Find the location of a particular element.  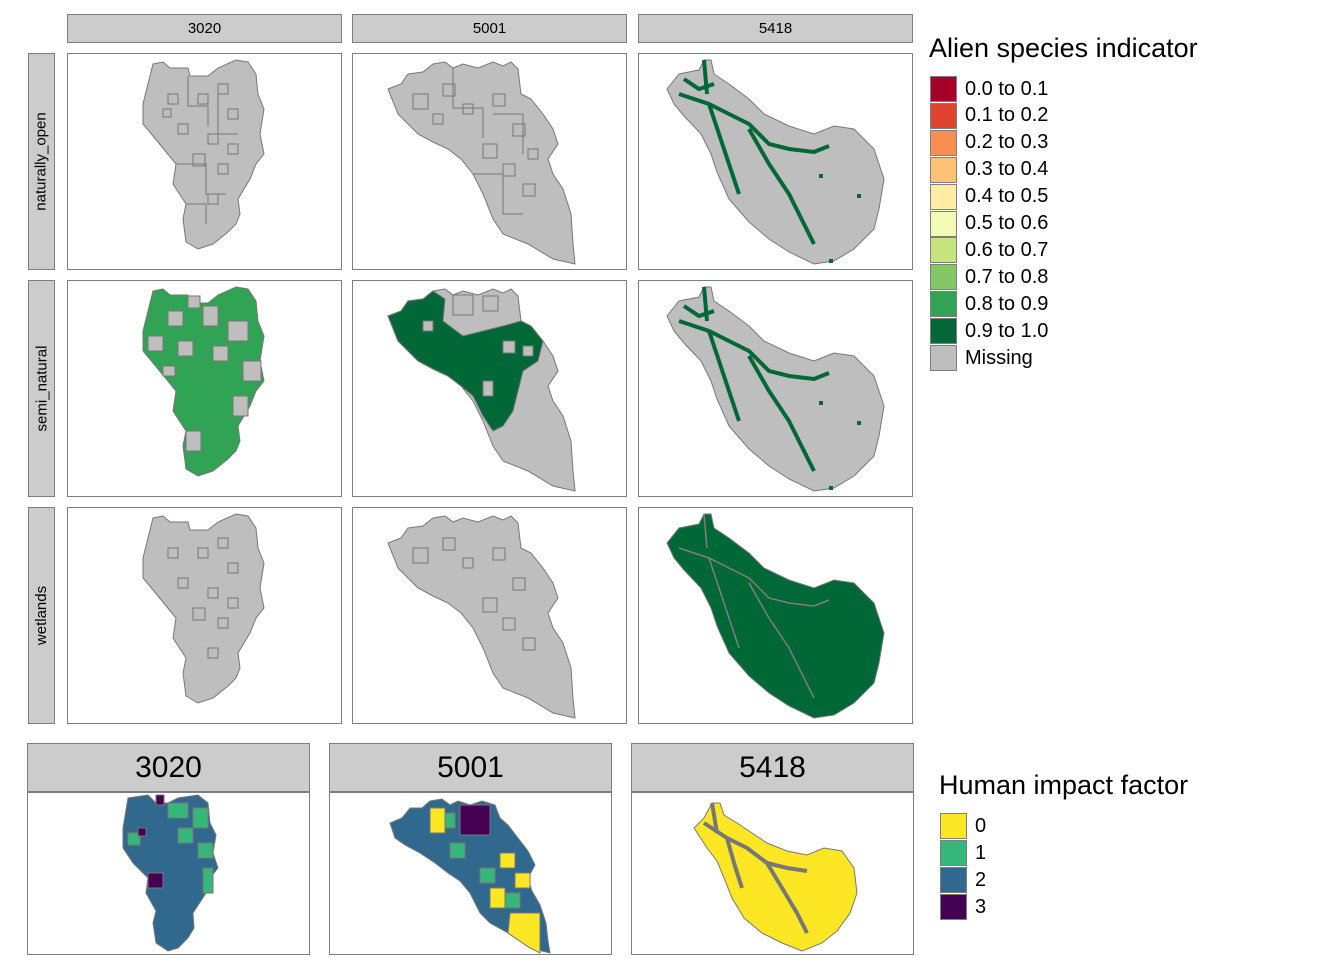

legend-human-item: 1 is located at coordinates (963, 853).